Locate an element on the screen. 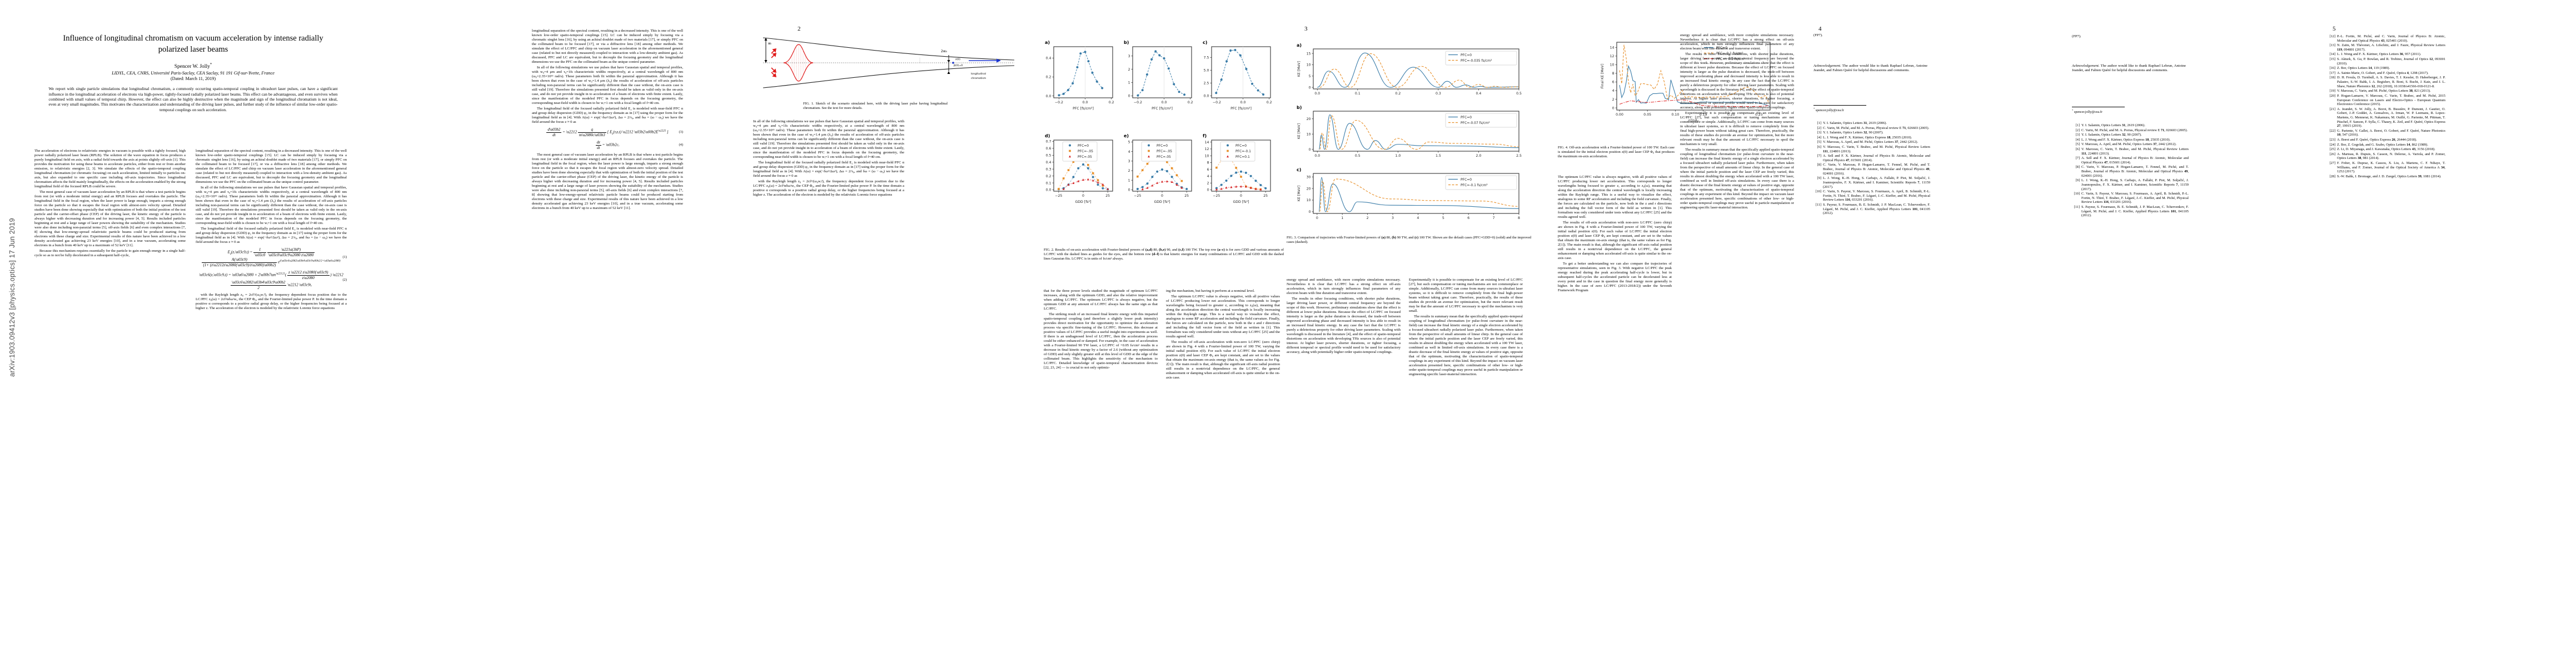 Image resolution: width=2576 pixels, height=667 pixels. svg-text: 2.0 is located at coordinates (1479, 156).